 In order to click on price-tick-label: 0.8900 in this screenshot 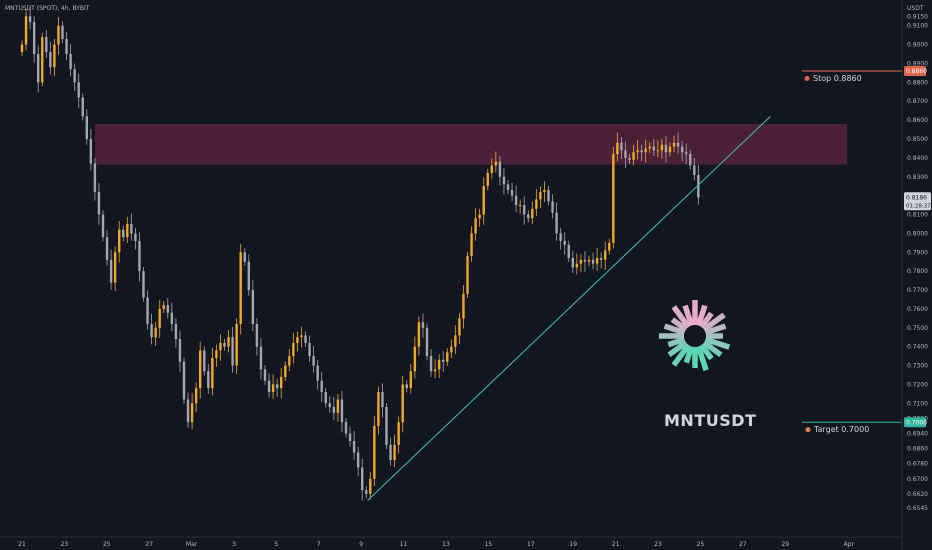, I will do `click(917, 63)`.